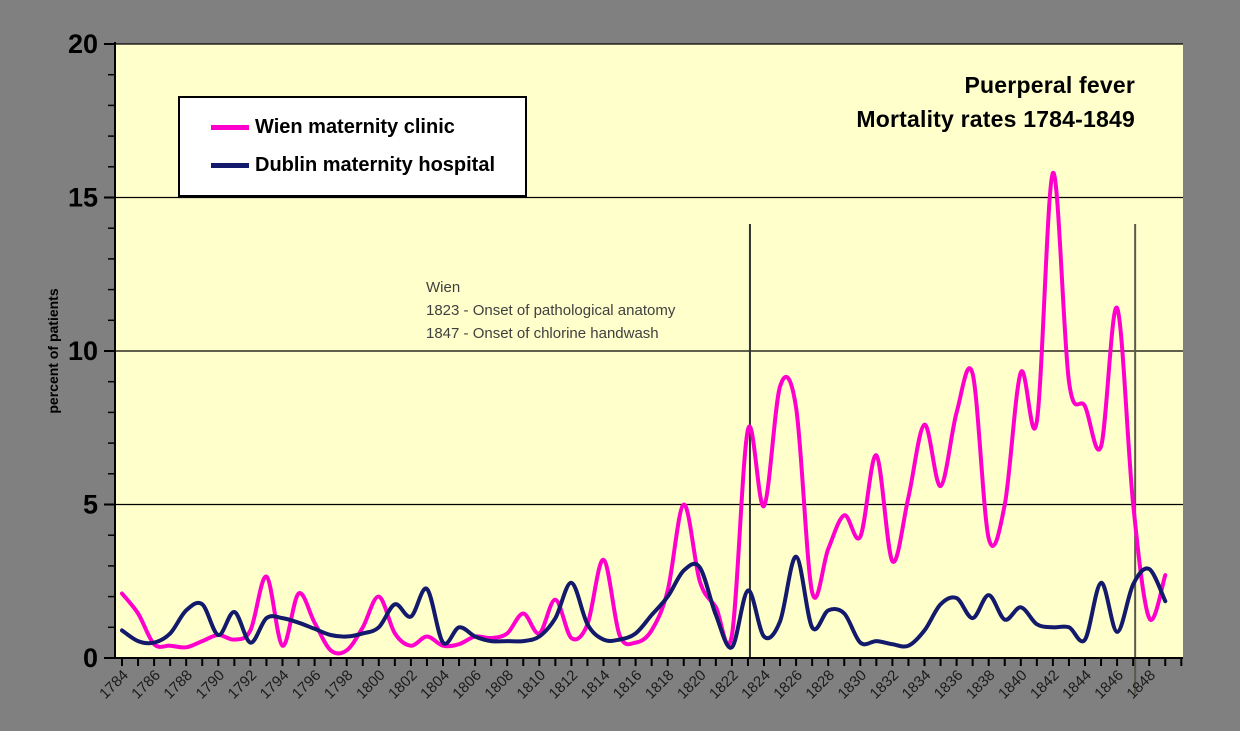 This screenshot has width=1240, height=731. What do you see at coordinates (1077, 685) in the screenshot?
I see `x-tick-label-1844: 1844` at bounding box center [1077, 685].